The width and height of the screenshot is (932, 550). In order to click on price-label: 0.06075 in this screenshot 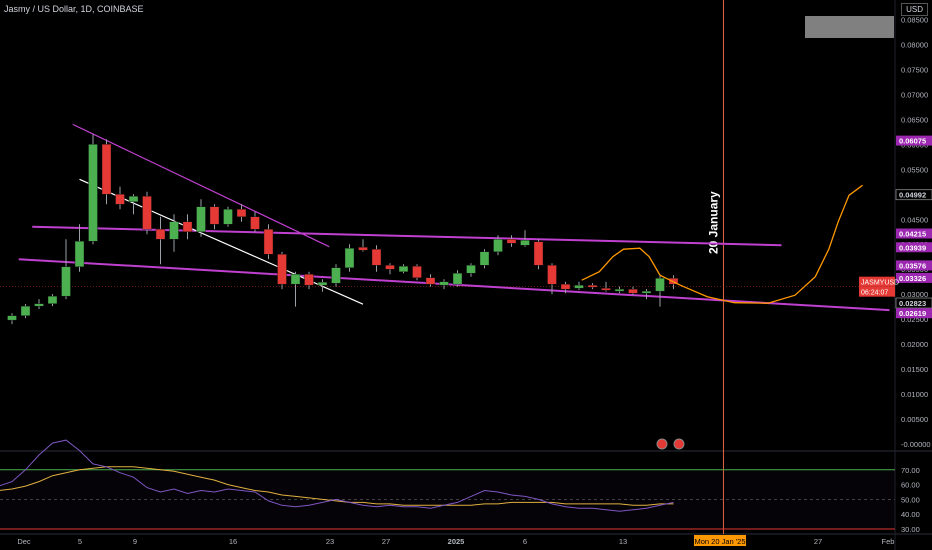, I will do `click(912, 141)`.